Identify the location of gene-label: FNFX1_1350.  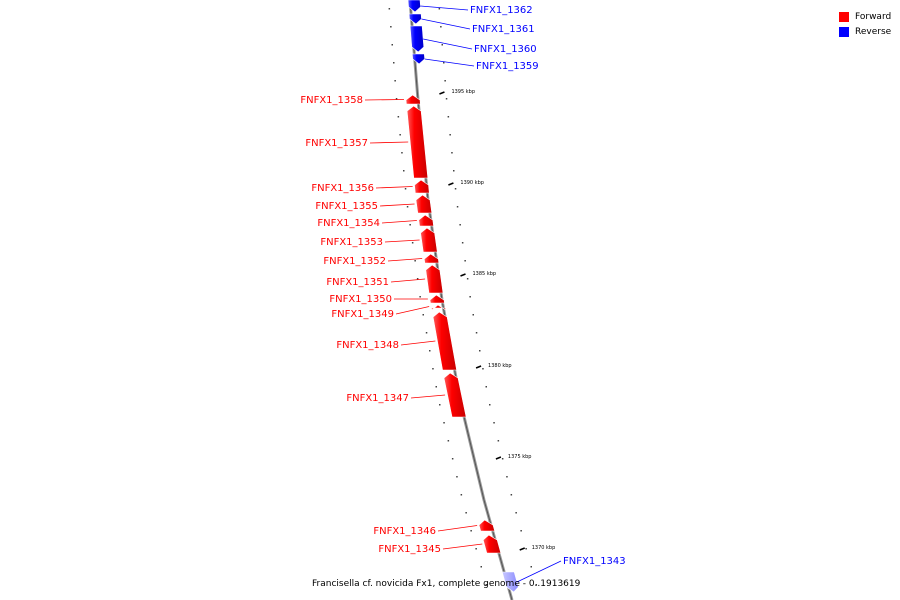
(360, 299).